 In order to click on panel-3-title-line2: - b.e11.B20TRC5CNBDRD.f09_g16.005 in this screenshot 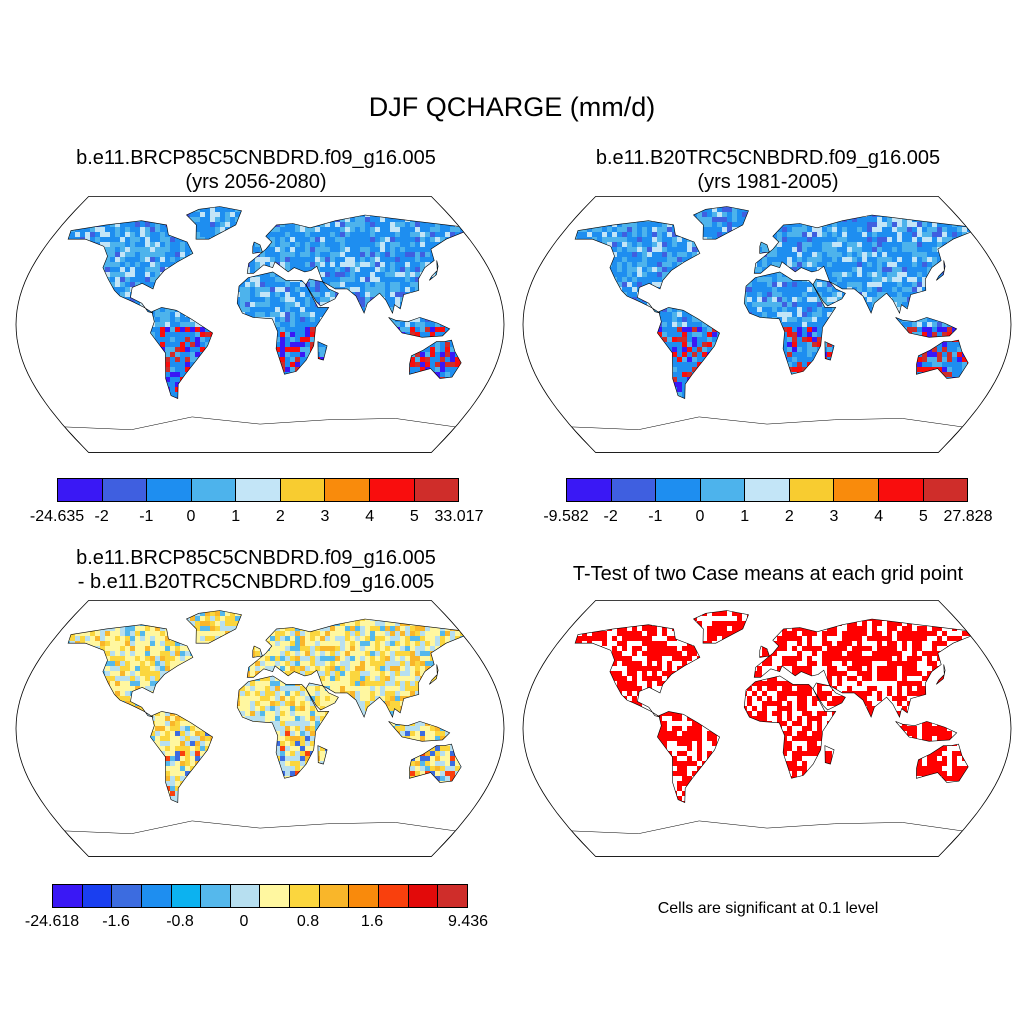, I will do `click(256, 582)`.